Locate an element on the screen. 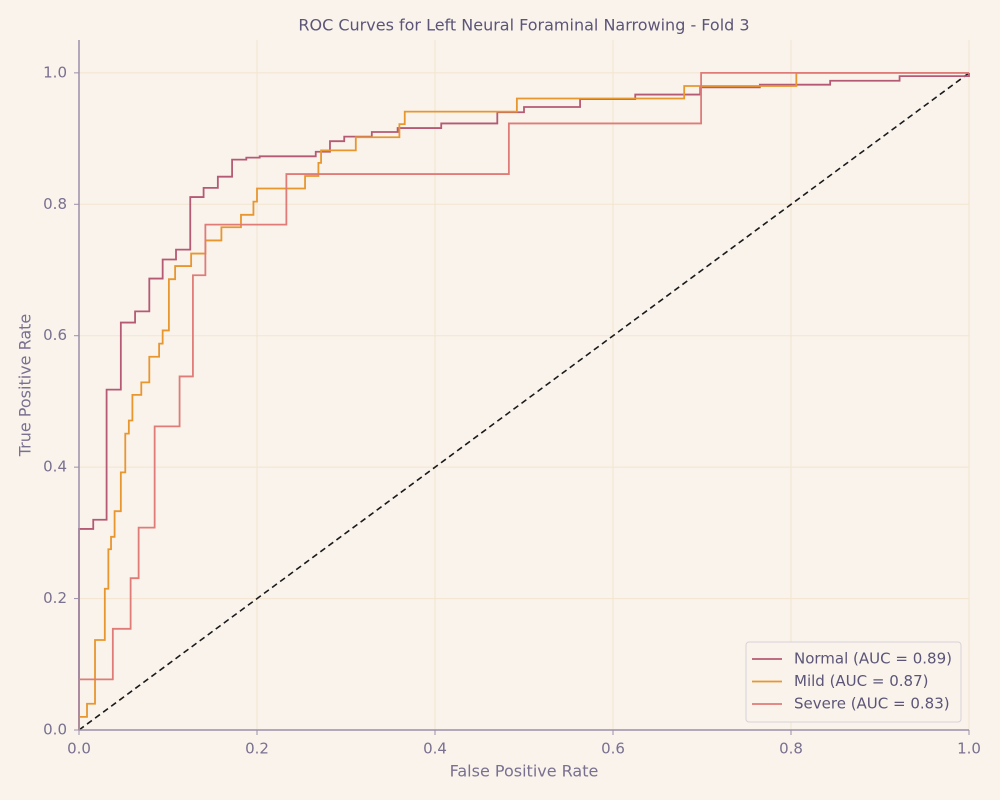 This screenshot has width=1000, height=800. y-tick-label: 1.0 is located at coordinates (55, 72).